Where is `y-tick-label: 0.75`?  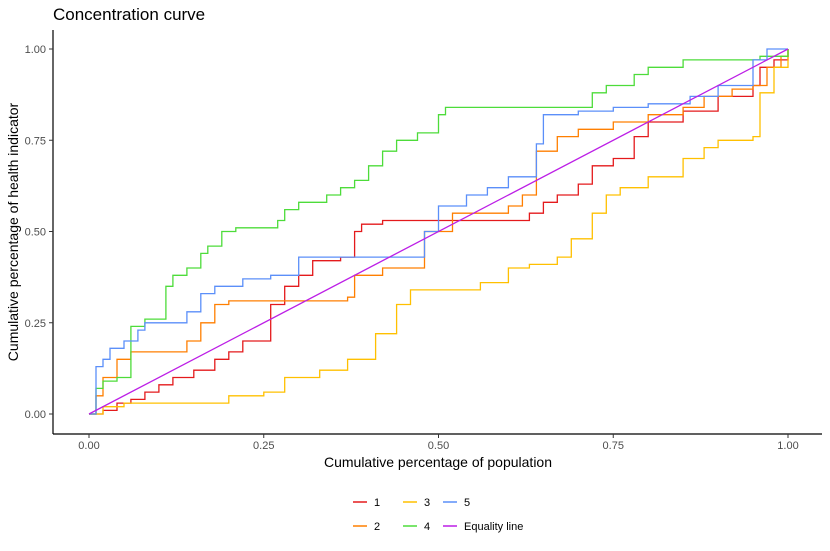
y-tick-label: 0.75 is located at coordinates (35, 141).